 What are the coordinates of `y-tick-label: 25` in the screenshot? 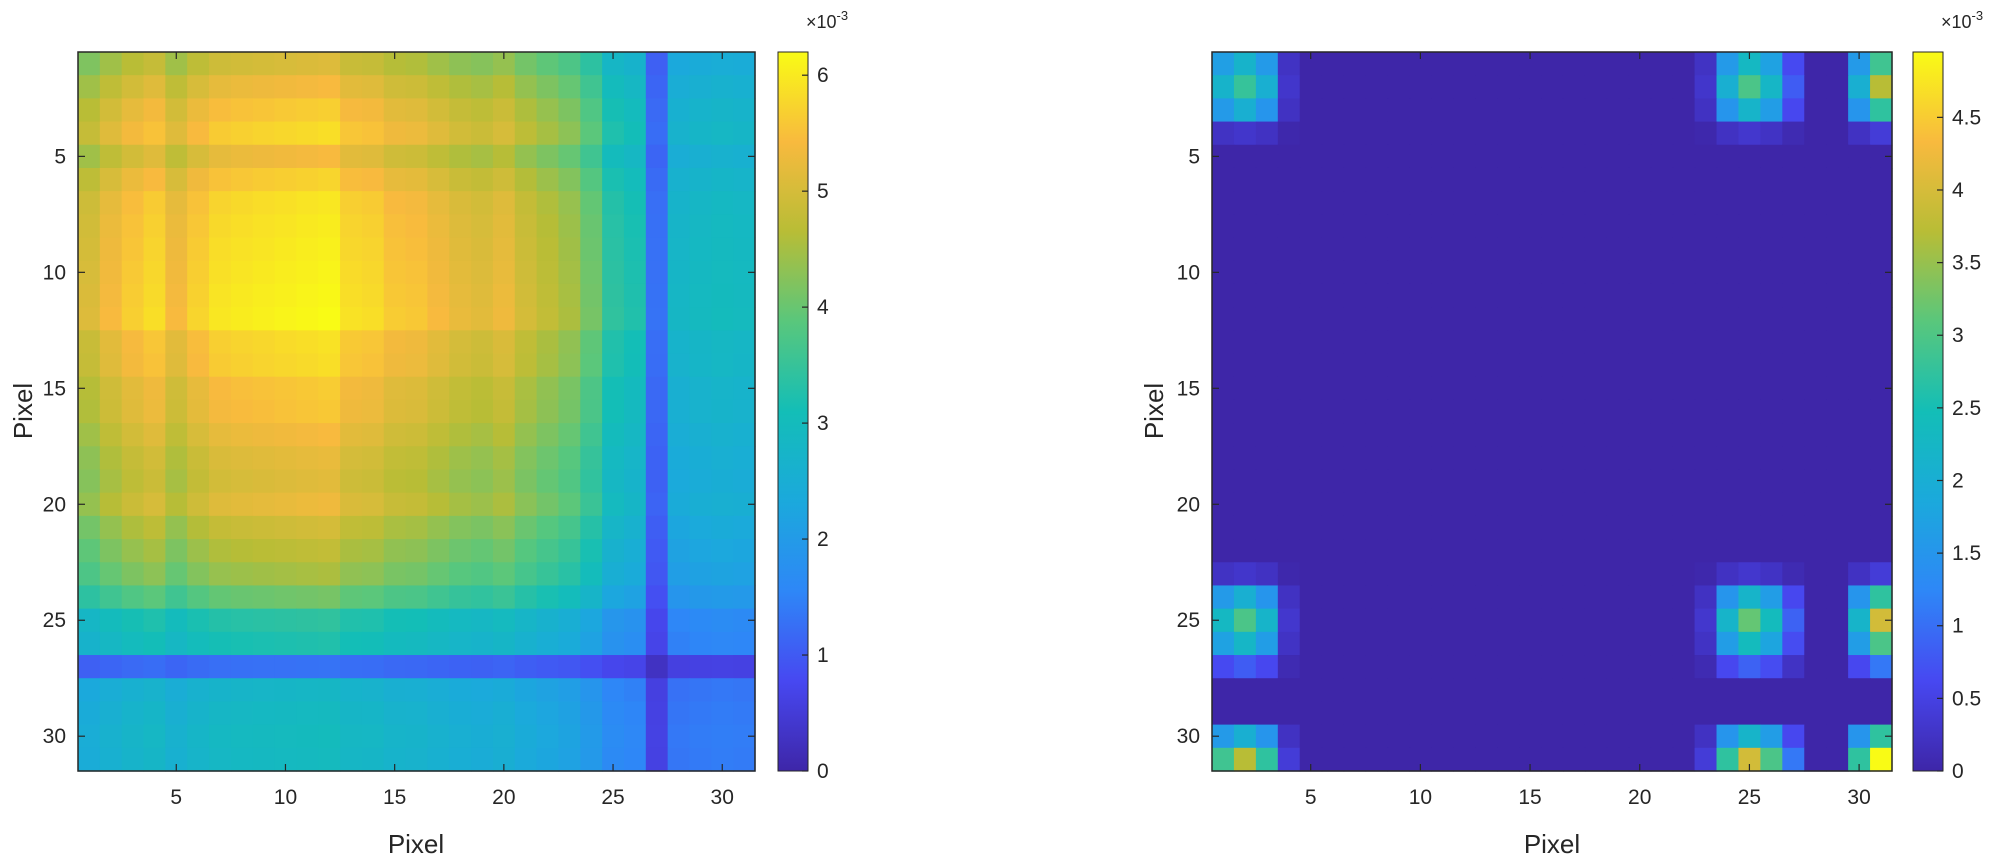 It's located at (1188, 620).